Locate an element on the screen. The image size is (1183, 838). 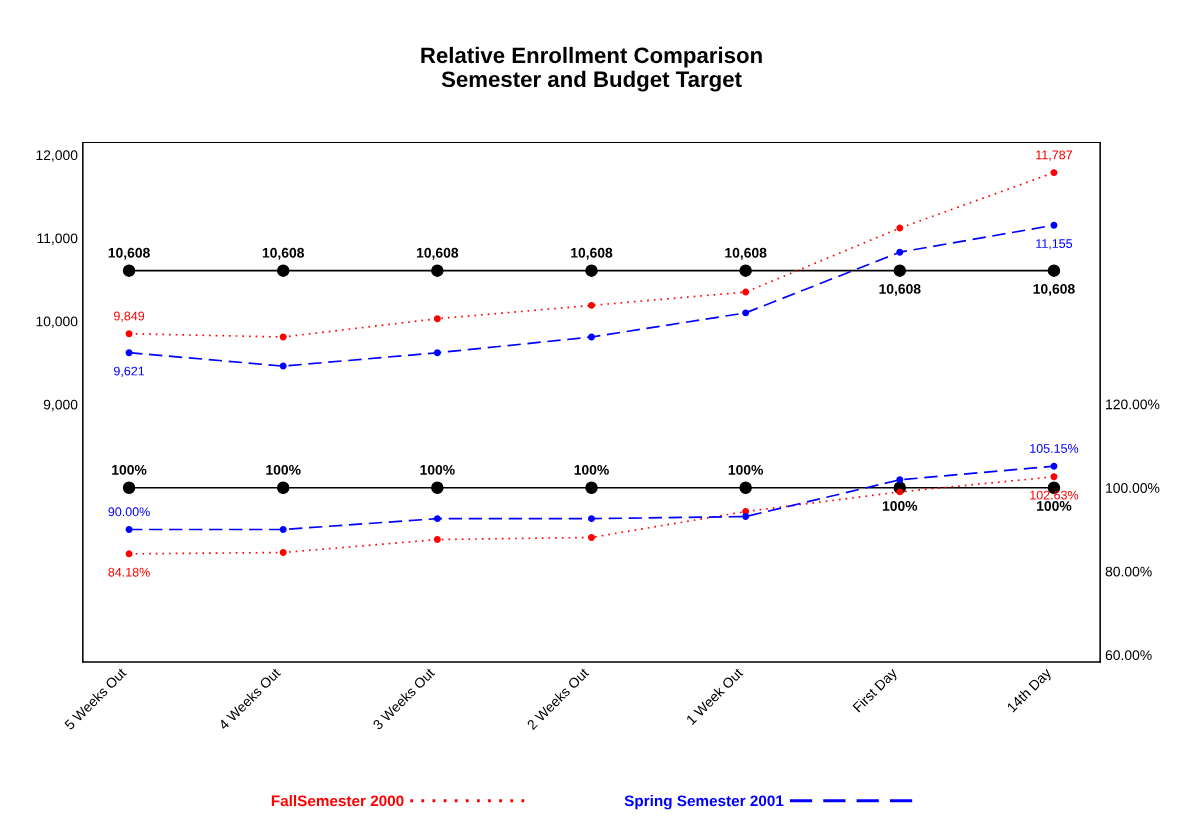
data-label: 11,155 is located at coordinates (1054, 244).